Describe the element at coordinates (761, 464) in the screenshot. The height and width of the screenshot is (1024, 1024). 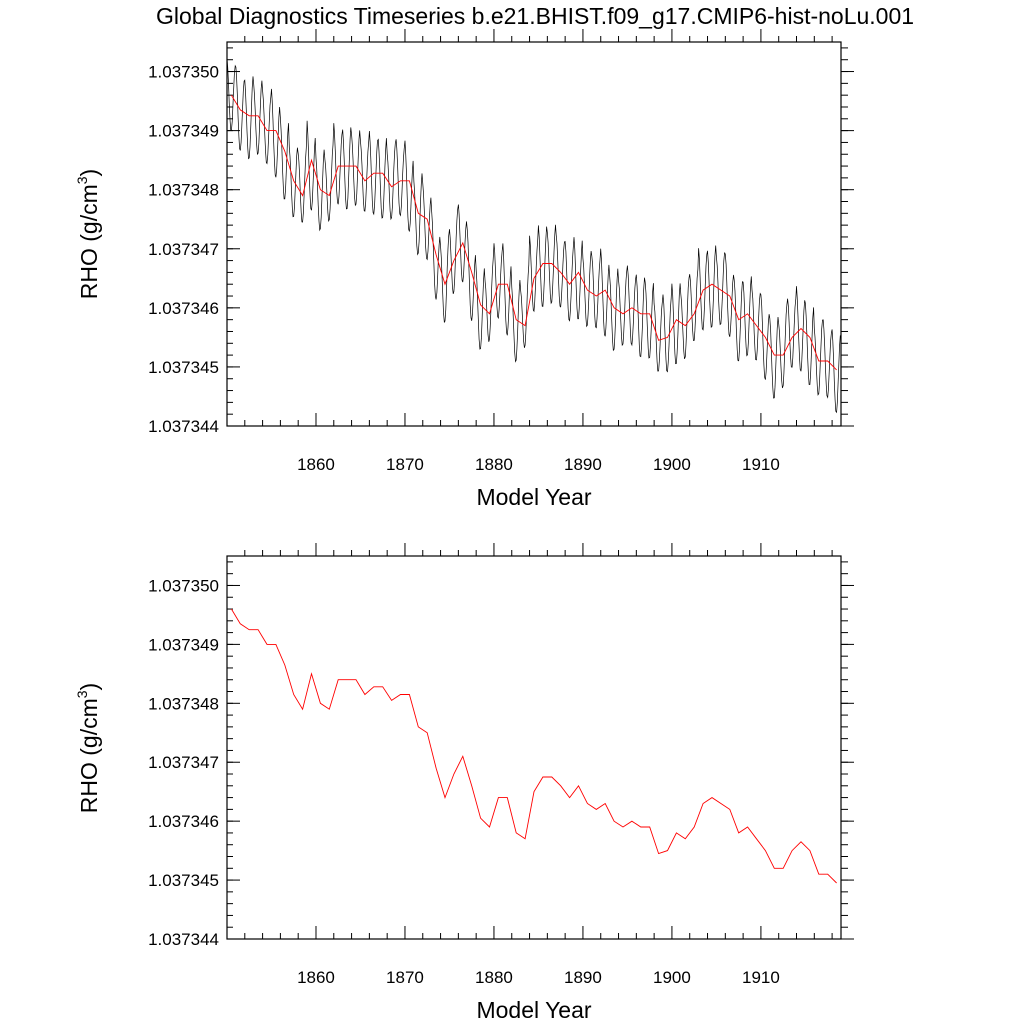
I see `top-x-tick-label: 1910` at that location.